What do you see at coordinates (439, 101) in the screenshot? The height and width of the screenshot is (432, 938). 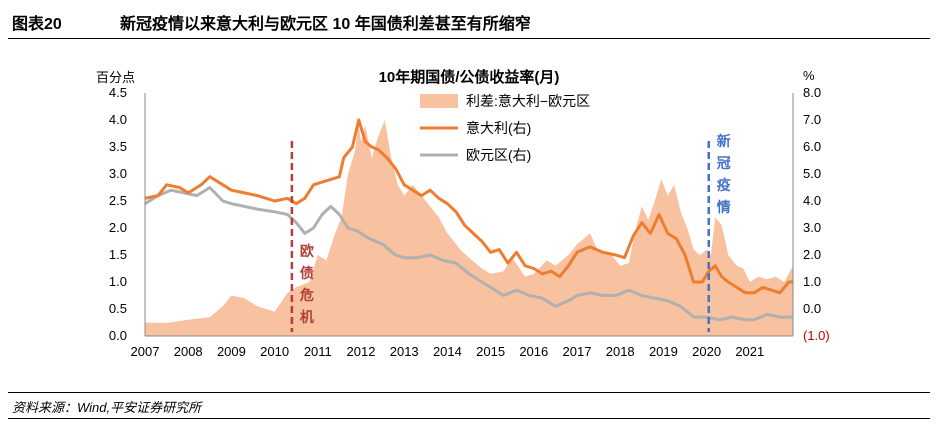 I see `legend-swatch-spread` at bounding box center [439, 101].